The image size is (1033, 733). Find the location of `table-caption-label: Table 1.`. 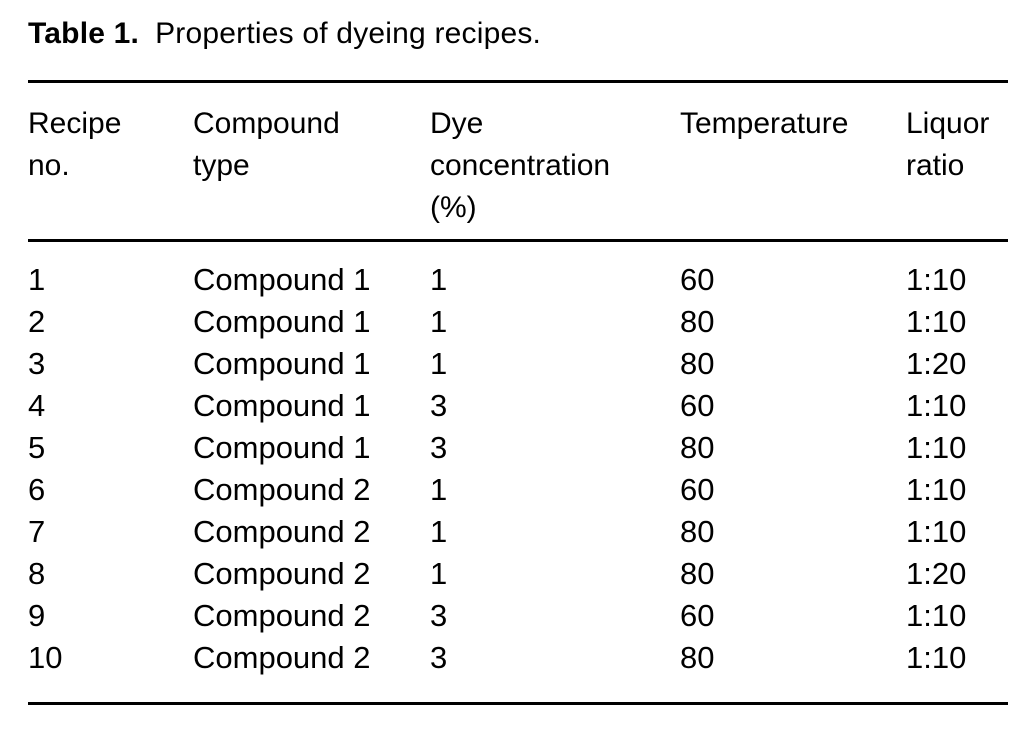

table-caption-label: Table 1. is located at coordinates (84, 33).